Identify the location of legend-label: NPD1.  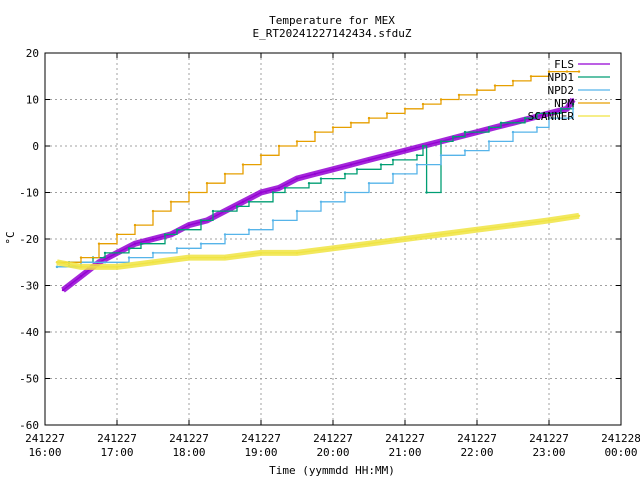
(561, 77).